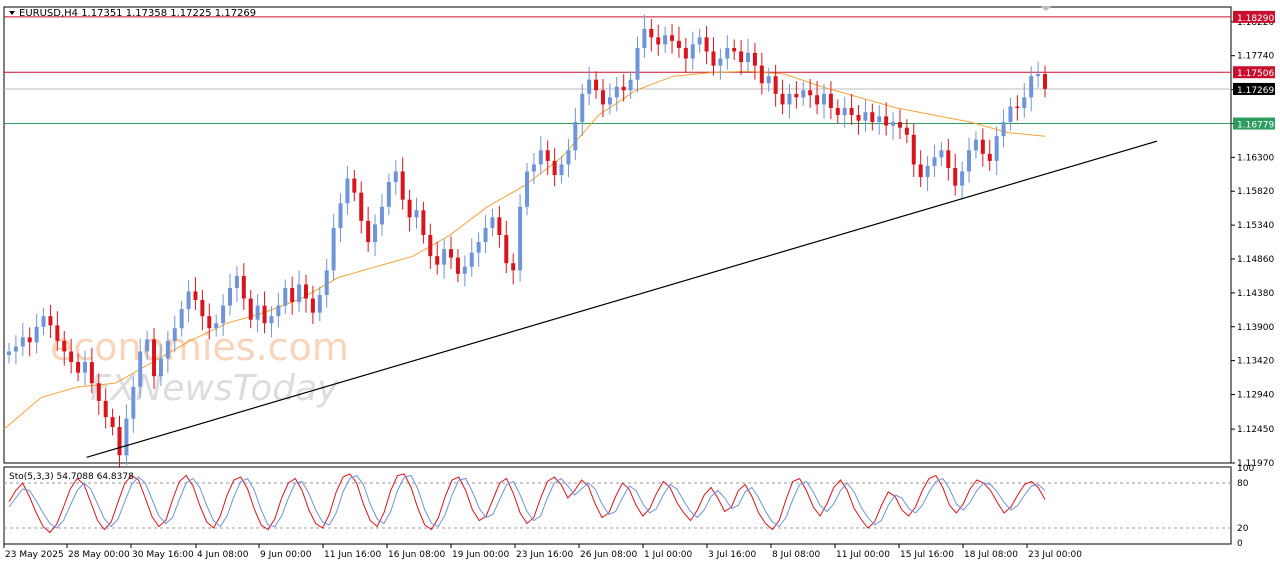 This screenshot has width=1280, height=571. I want to click on time-tick-label: 23 Jul 00:00, so click(1055, 555).